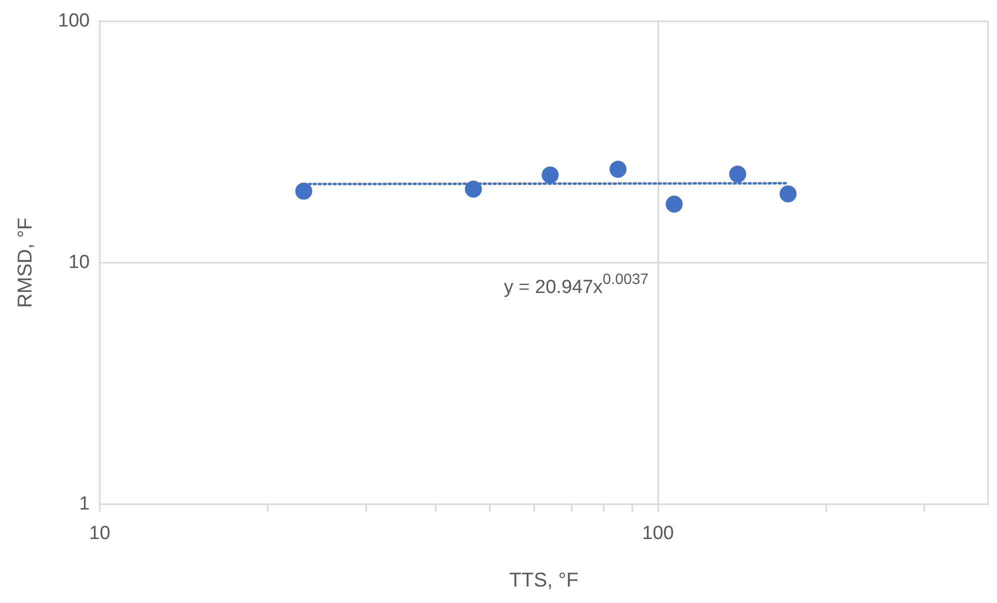 The height and width of the screenshot is (603, 997). What do you see at coordinates (79, 263) in the screenshot?
I see `y-tick-label: 10` at bounding box center [79, 263].